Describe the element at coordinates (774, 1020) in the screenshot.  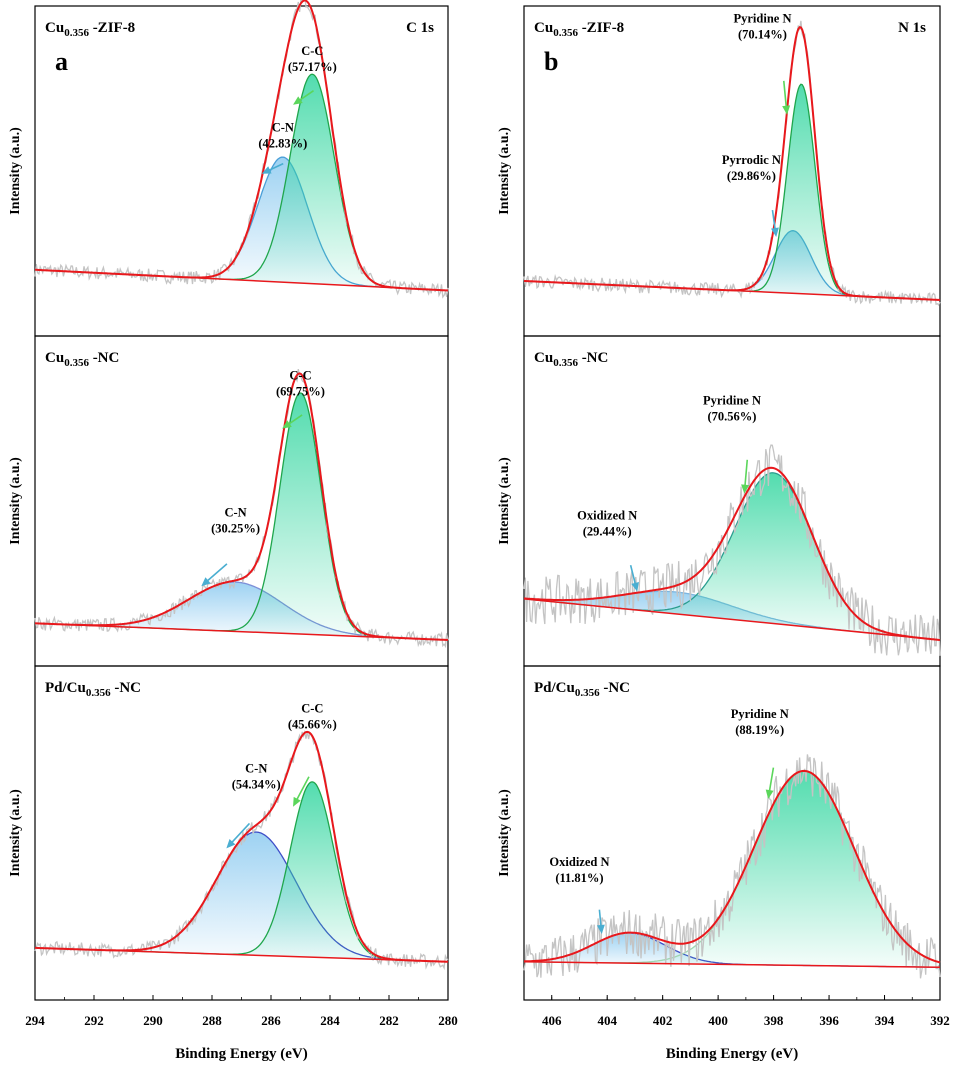
I see `x-tick-label: 398` at that location.